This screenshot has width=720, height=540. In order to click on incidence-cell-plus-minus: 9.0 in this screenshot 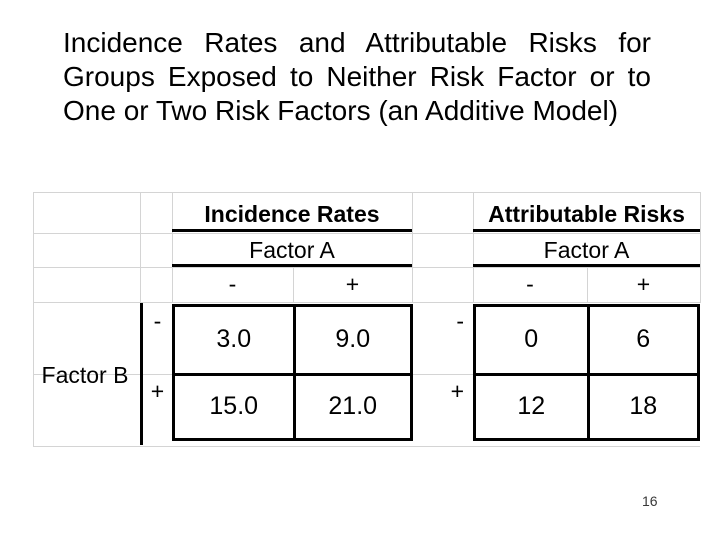, I will do `click(351, 340)`.